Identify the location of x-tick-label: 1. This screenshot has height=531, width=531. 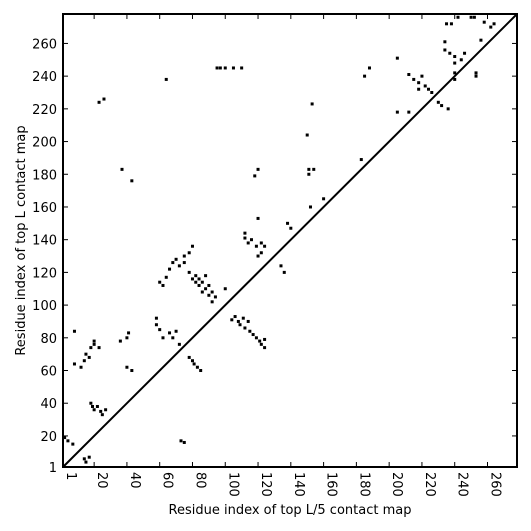
(70, 476).